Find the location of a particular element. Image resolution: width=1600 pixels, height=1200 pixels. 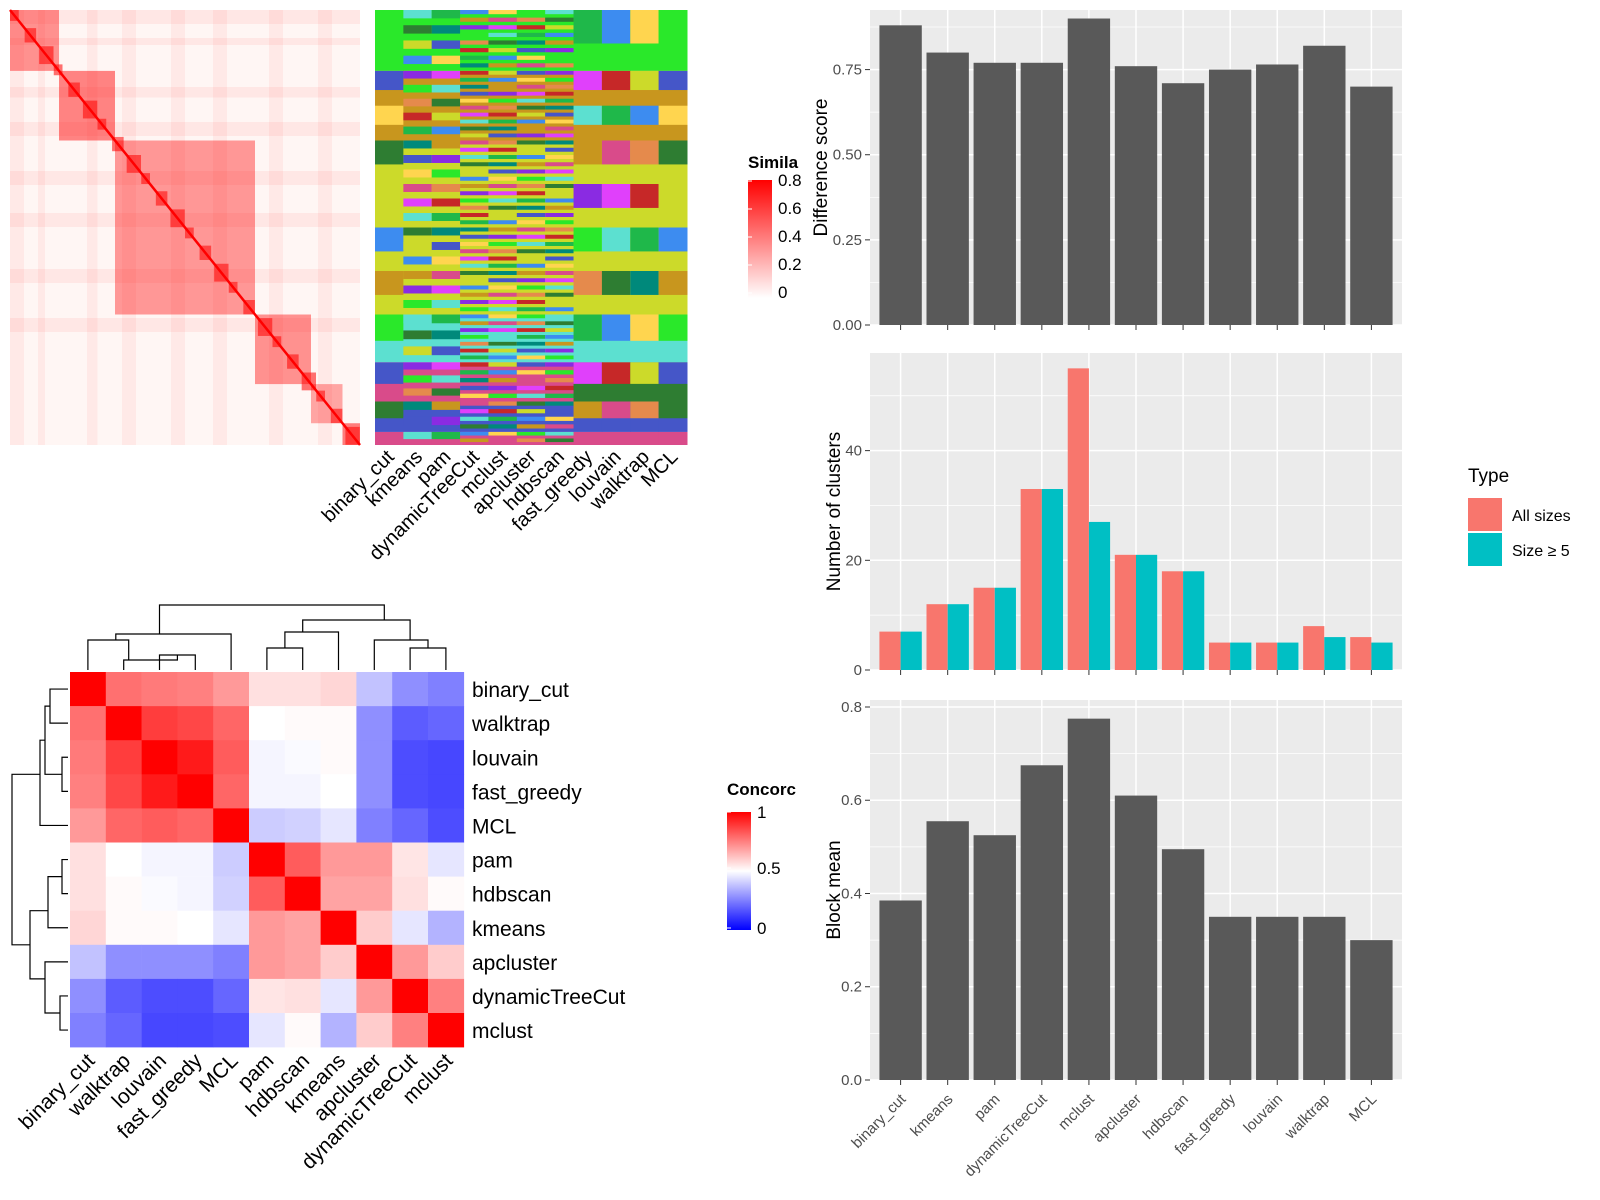

bar is located at coordinates (1042, 193).